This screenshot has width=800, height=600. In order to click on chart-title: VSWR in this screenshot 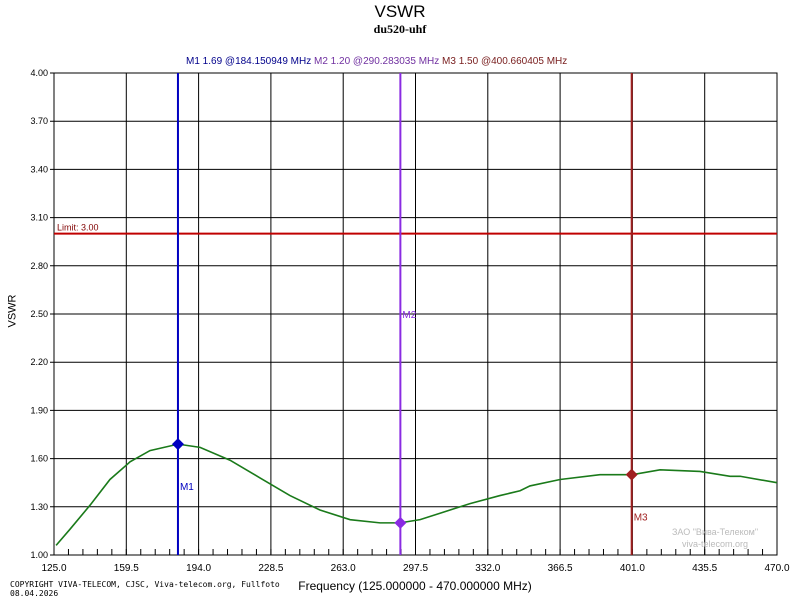, I will do `click(400, 11)`.